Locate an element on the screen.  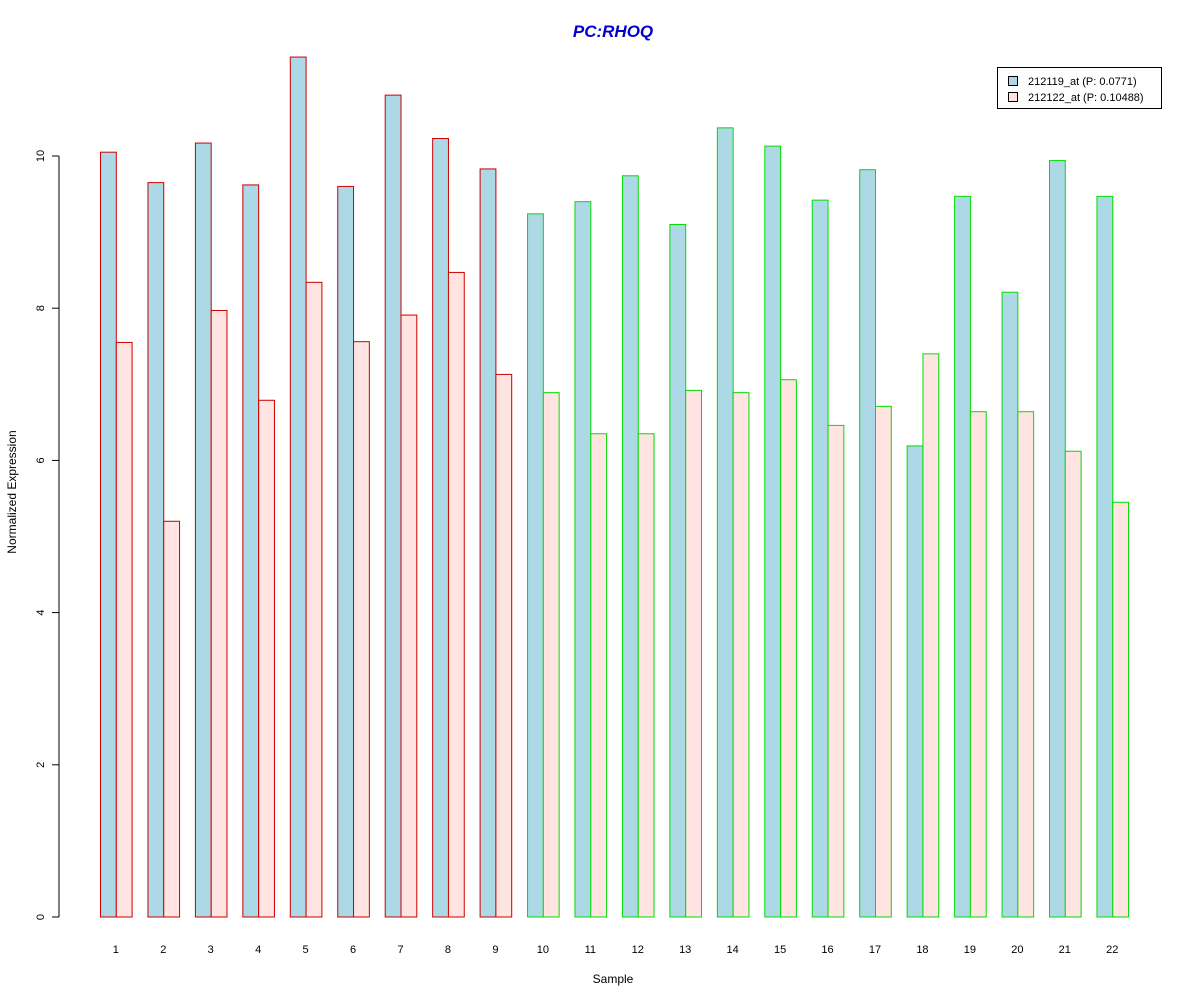
x-axis-title: Sample is located at coordinates (613, 979).